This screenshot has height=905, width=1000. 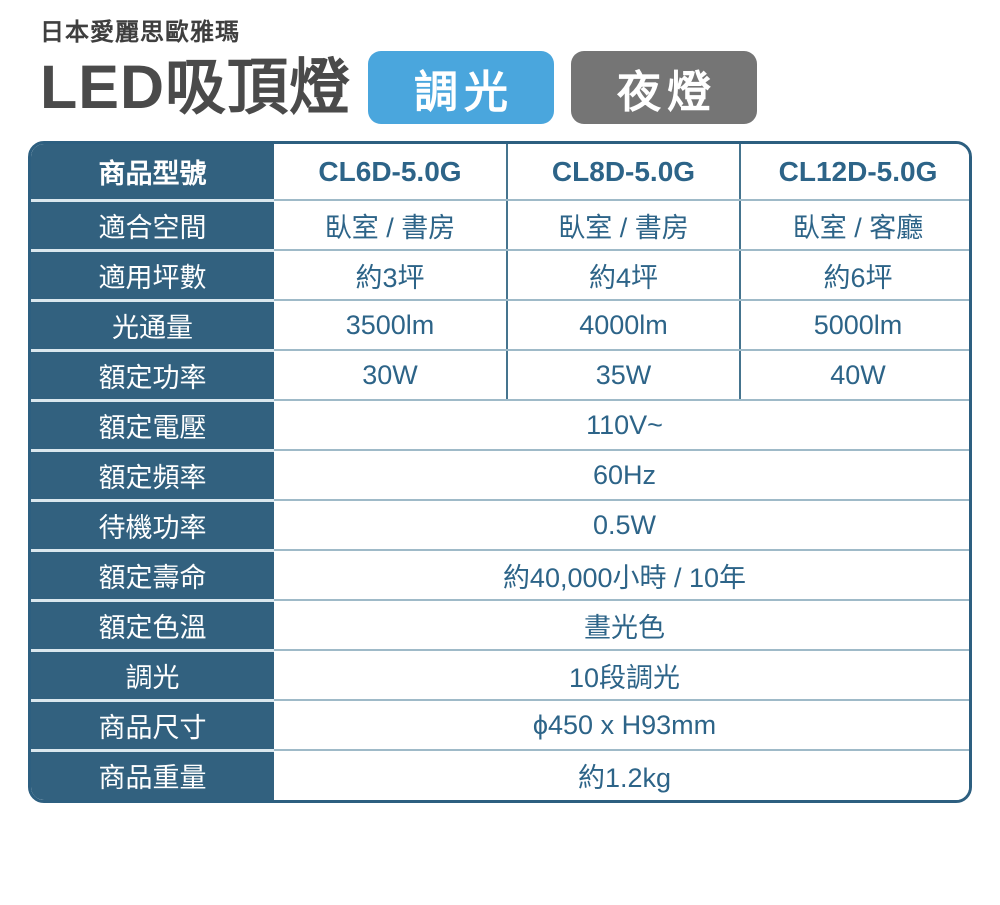 What do you see at coordinates (152, 426) in the screenshot?
I see `row-label: 額定電壓` at bounding box center [152, 426].